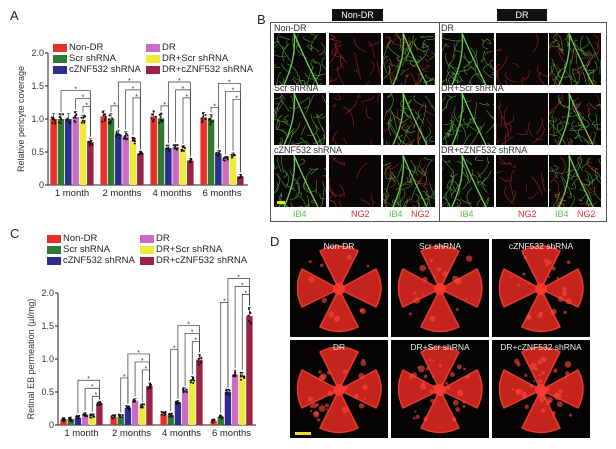 The height and width of the screenshot is (449, 616). Describe the element at coordinates (541, 289) in the screenshot. I see `optic-disc` at that location.